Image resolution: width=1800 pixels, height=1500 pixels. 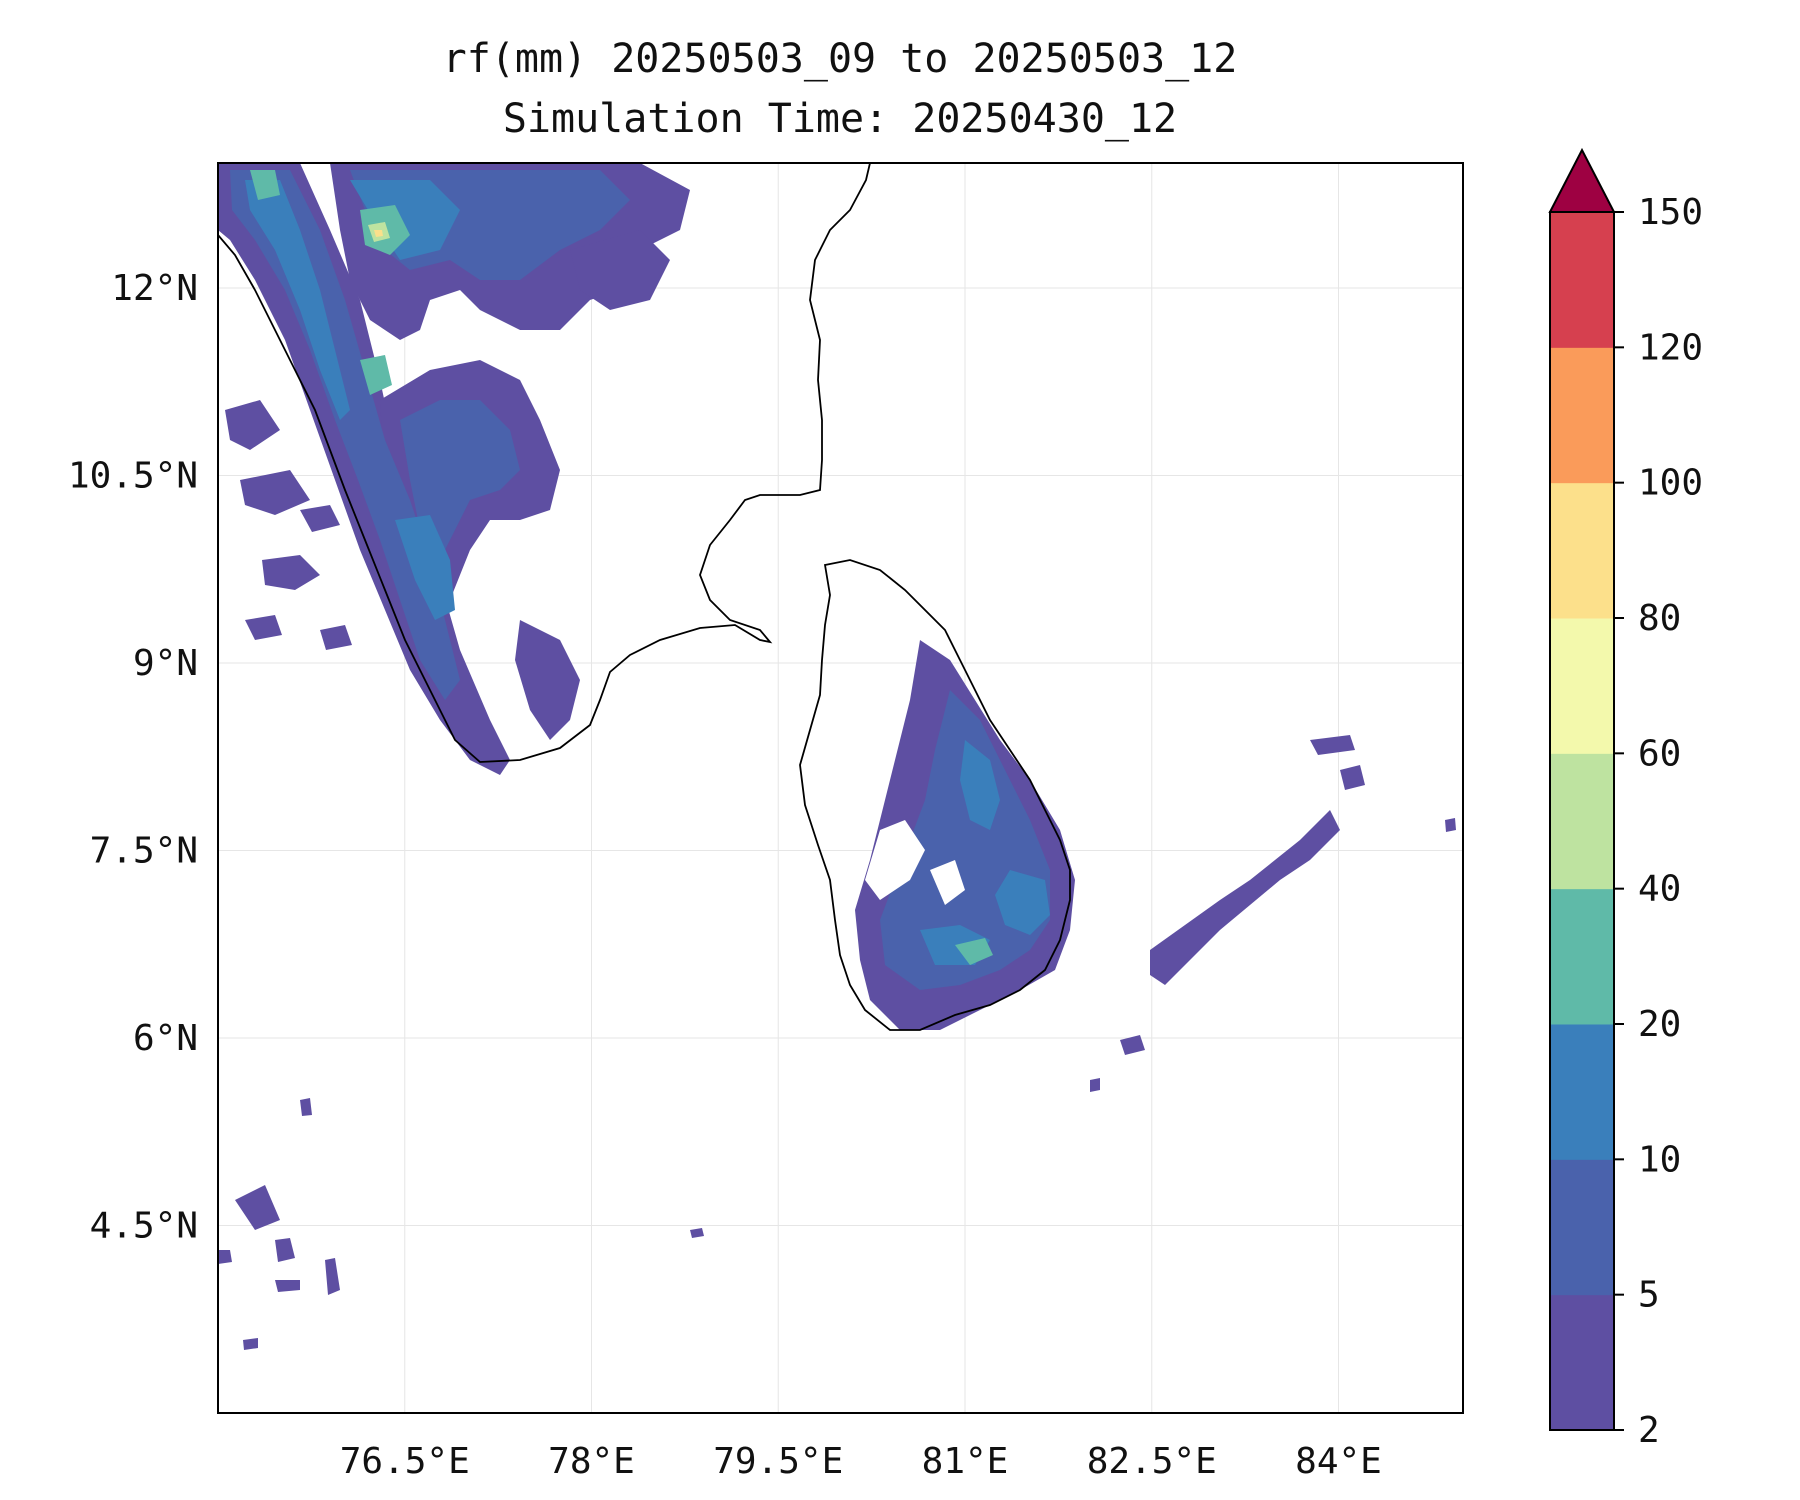 I want to click on x-tick-label: 81°E, so click(x=965, y=1461).